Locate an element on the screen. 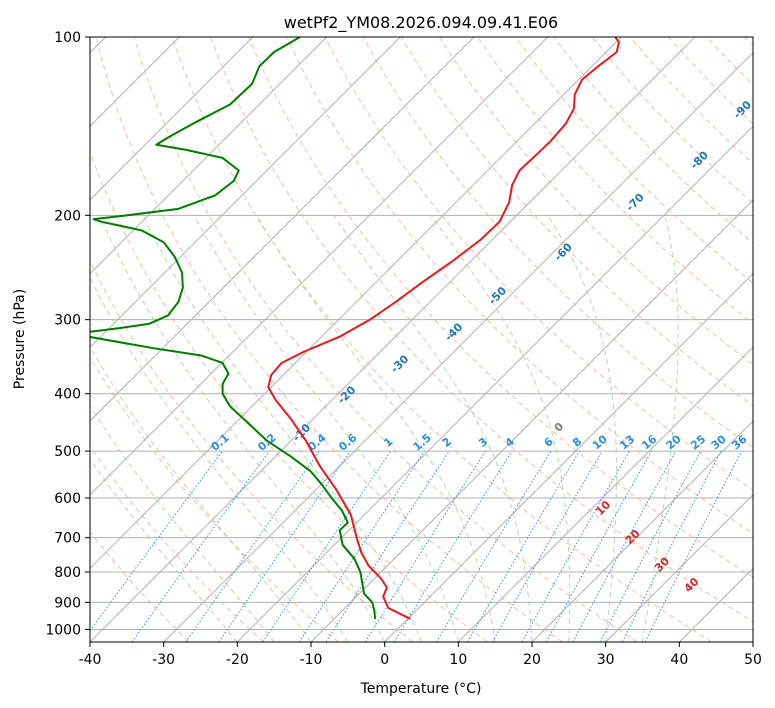  x-tick-label: -30 is located at coordinates (163, 660).